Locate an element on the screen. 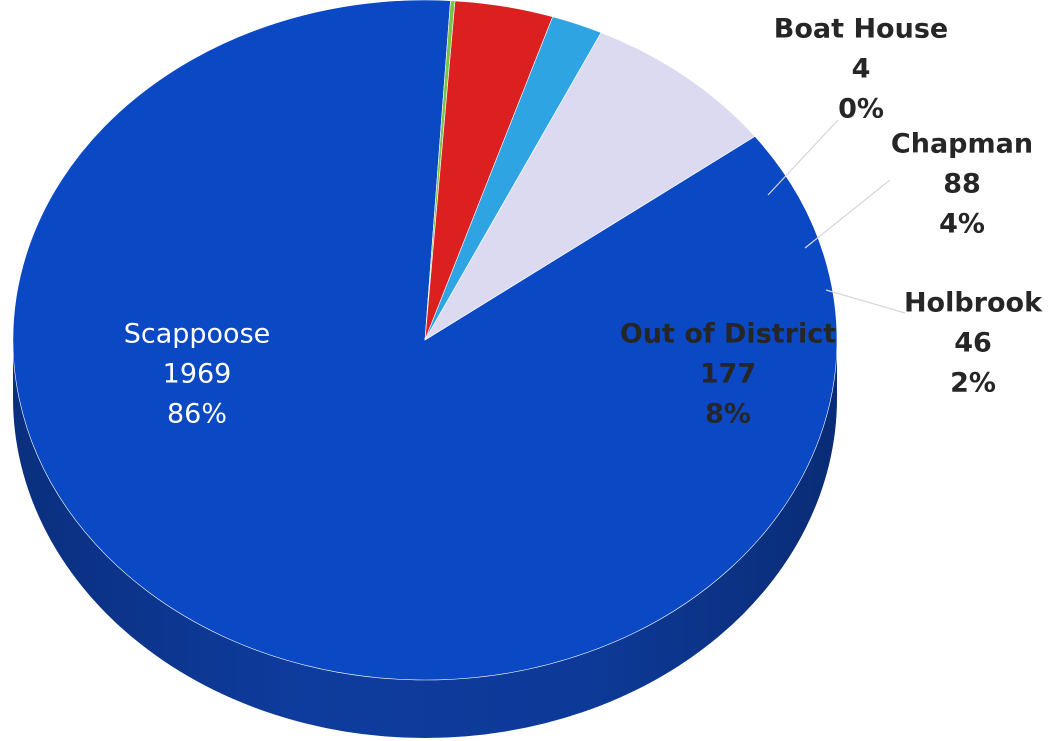 The image size is (1049, 741). slice-label-percent-scappoose: 86% is located at coordinates (197, 414).